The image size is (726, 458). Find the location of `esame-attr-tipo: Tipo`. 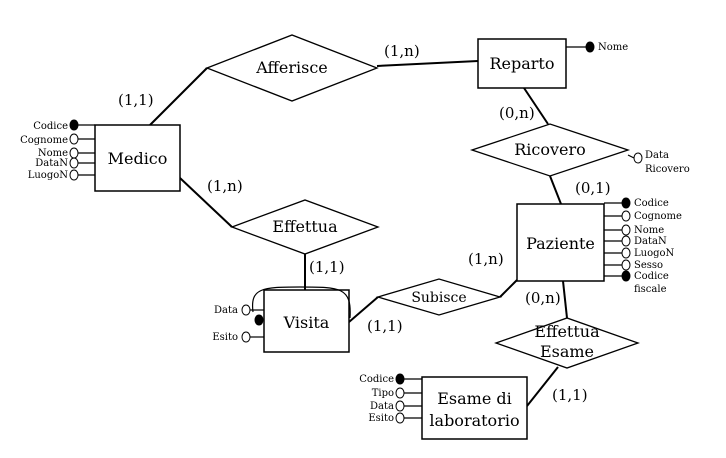

esame-attr-tipo: Tipo is located at coordinates (383, 393).